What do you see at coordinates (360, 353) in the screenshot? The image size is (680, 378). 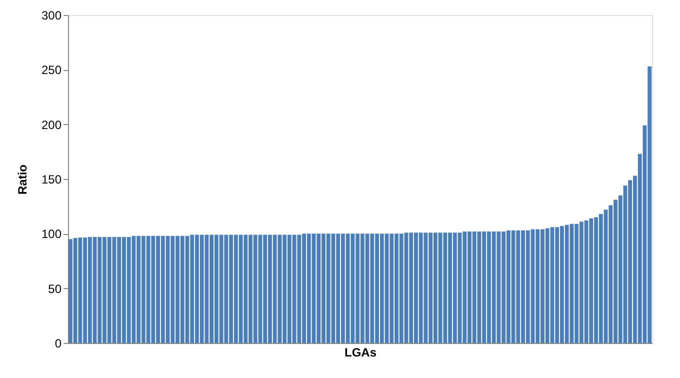 I see `x-axis-title: LGAs` at bounding box center [360, 353].